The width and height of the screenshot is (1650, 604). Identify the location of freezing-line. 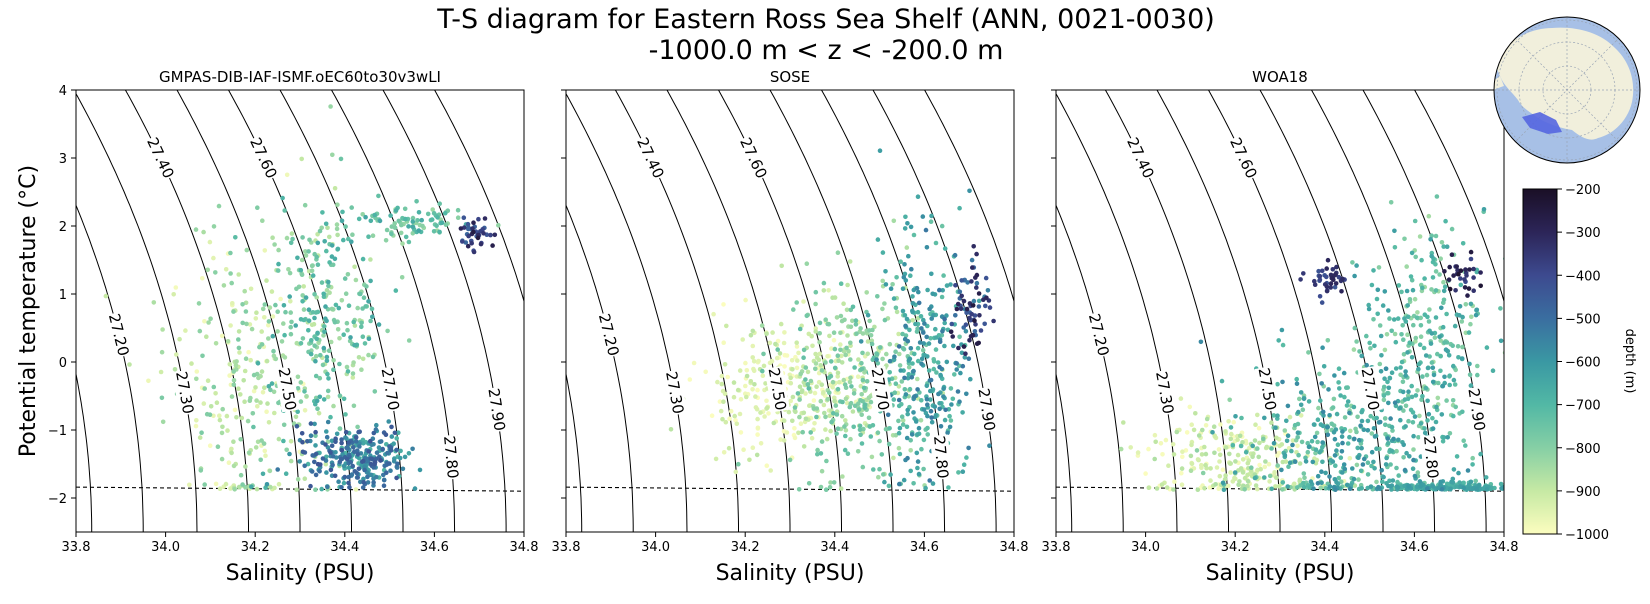
(1280, 489).